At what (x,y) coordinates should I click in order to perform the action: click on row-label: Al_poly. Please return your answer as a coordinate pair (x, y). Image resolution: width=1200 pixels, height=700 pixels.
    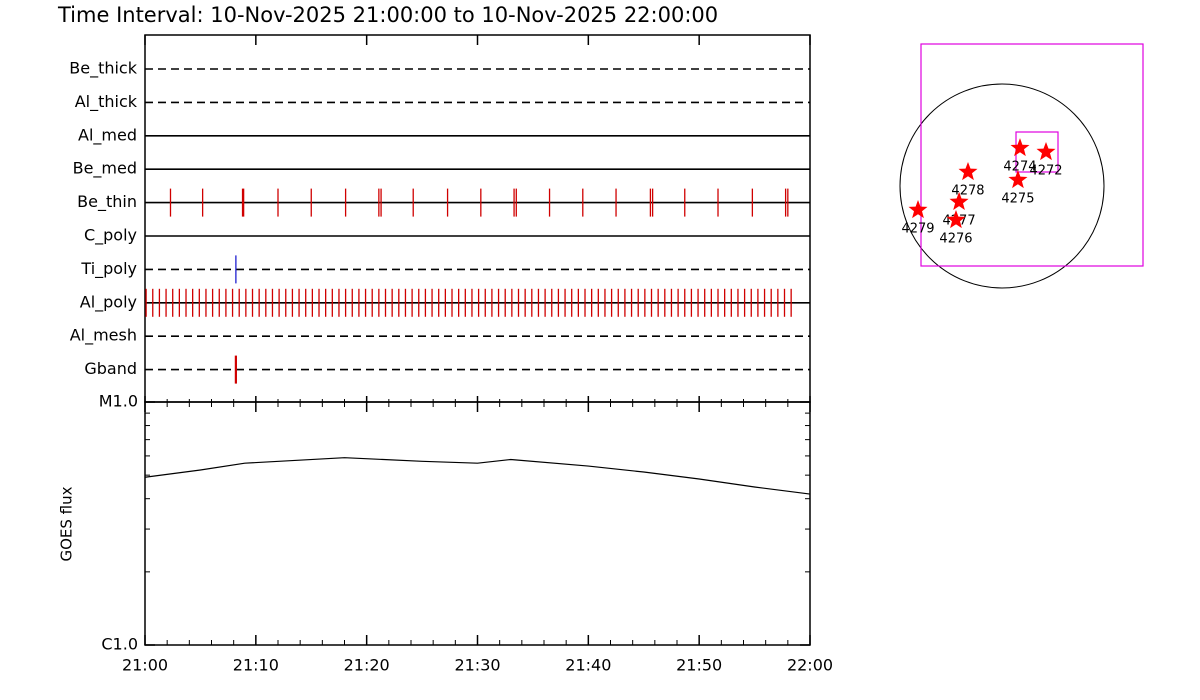
    Looking at the image, I should click on (108, 302).